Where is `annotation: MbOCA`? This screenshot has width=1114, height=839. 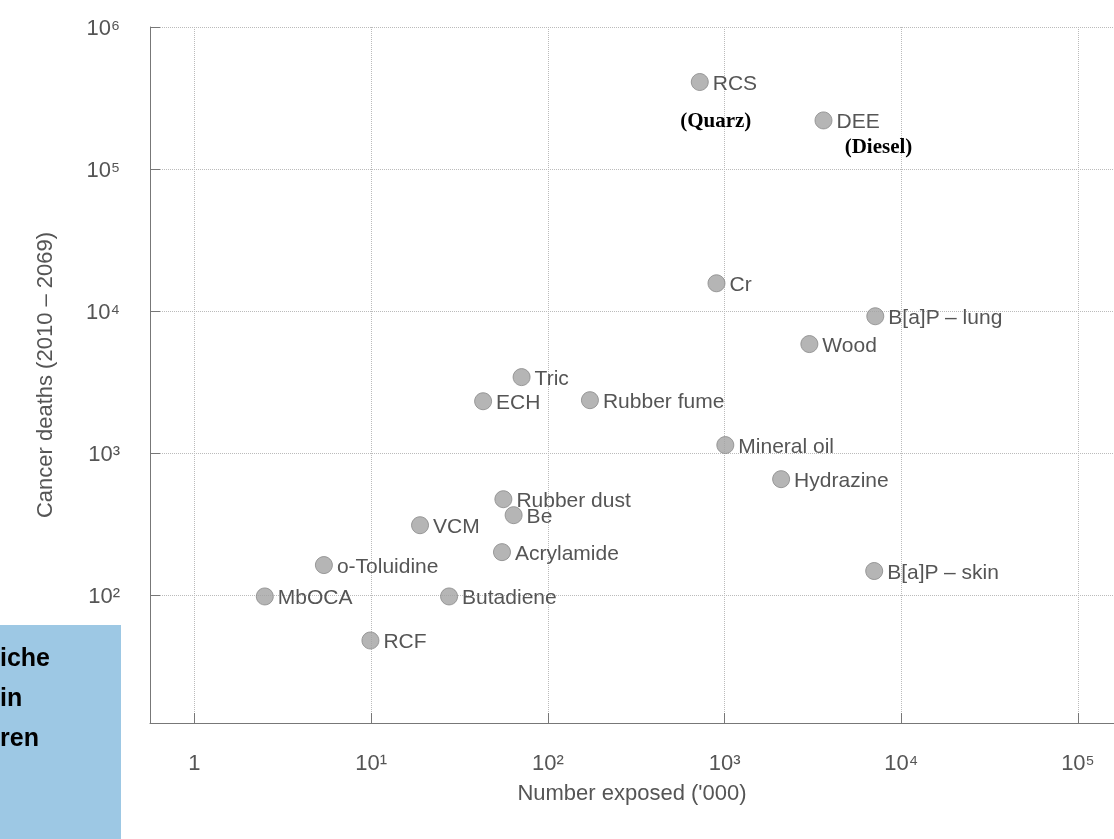
annotation: MbOCA is located at coordinates (315, 596).